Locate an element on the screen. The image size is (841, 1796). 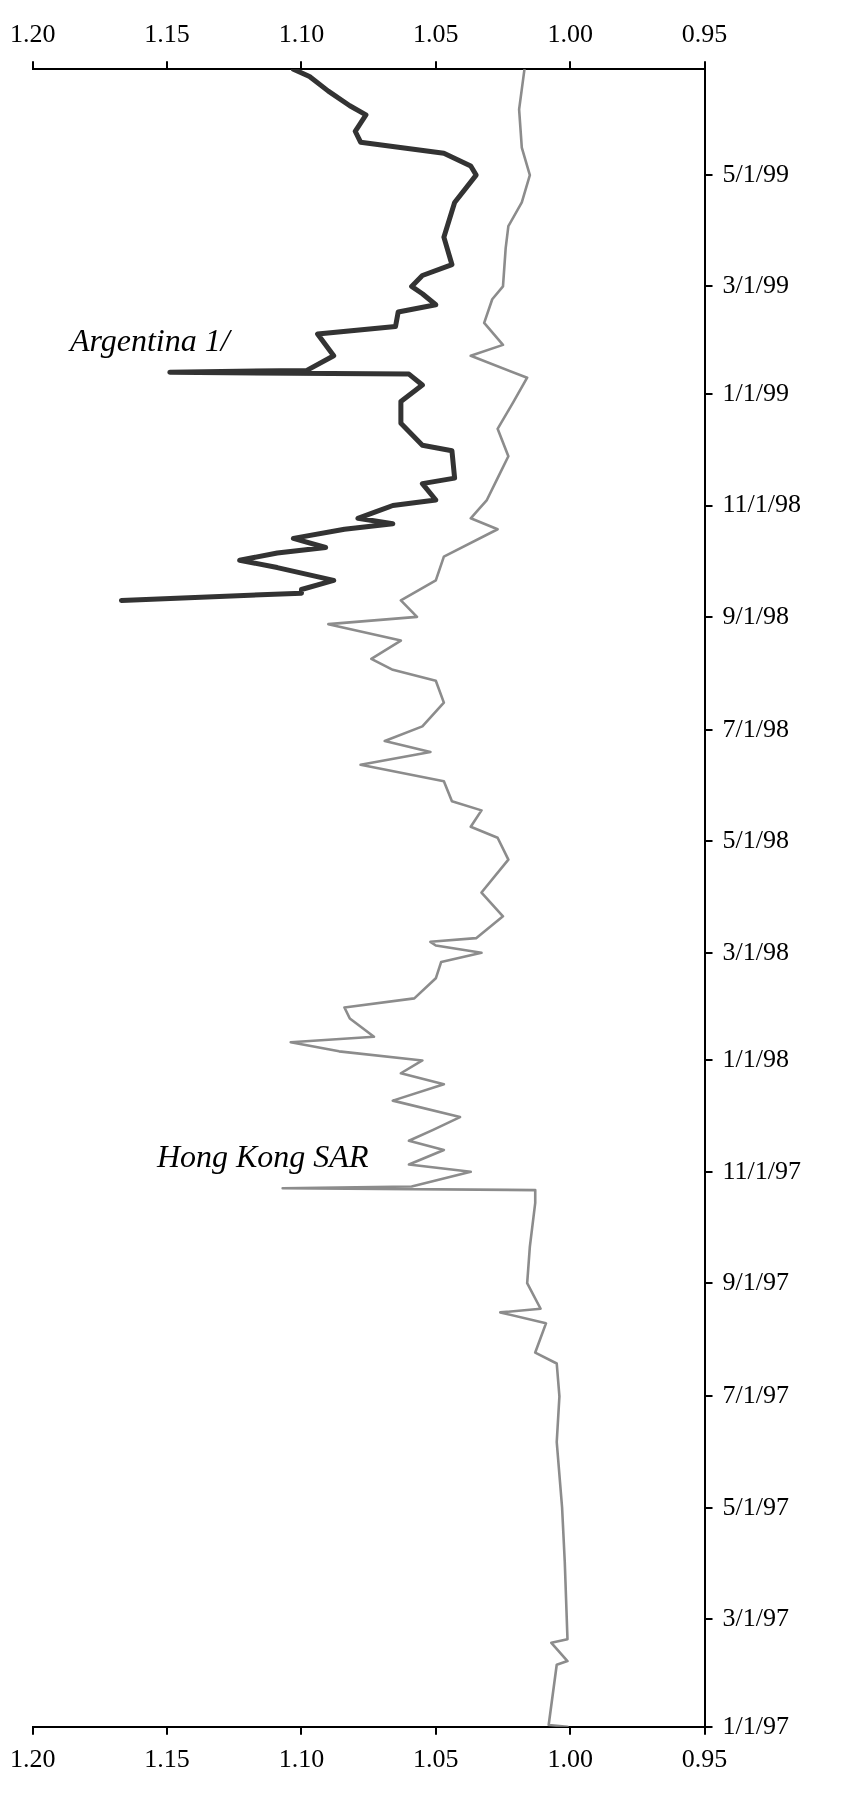
y-tick-label: 3/1/99 is located at coordinates (755, 285).